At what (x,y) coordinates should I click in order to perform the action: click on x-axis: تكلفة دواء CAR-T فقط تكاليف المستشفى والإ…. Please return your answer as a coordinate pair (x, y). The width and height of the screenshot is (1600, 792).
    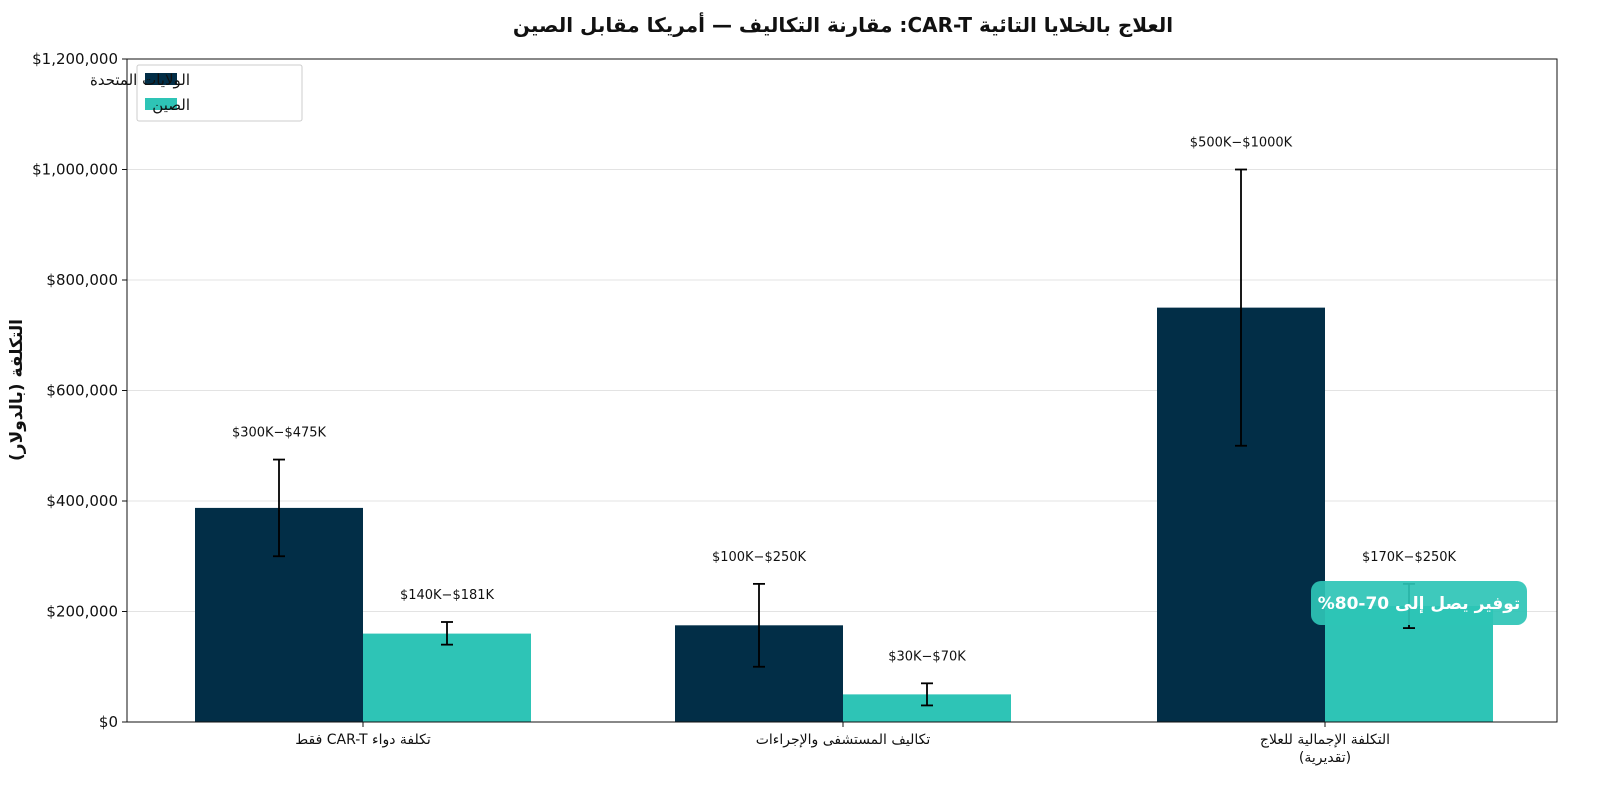
    Looking at the image, I should click on (842, 744).